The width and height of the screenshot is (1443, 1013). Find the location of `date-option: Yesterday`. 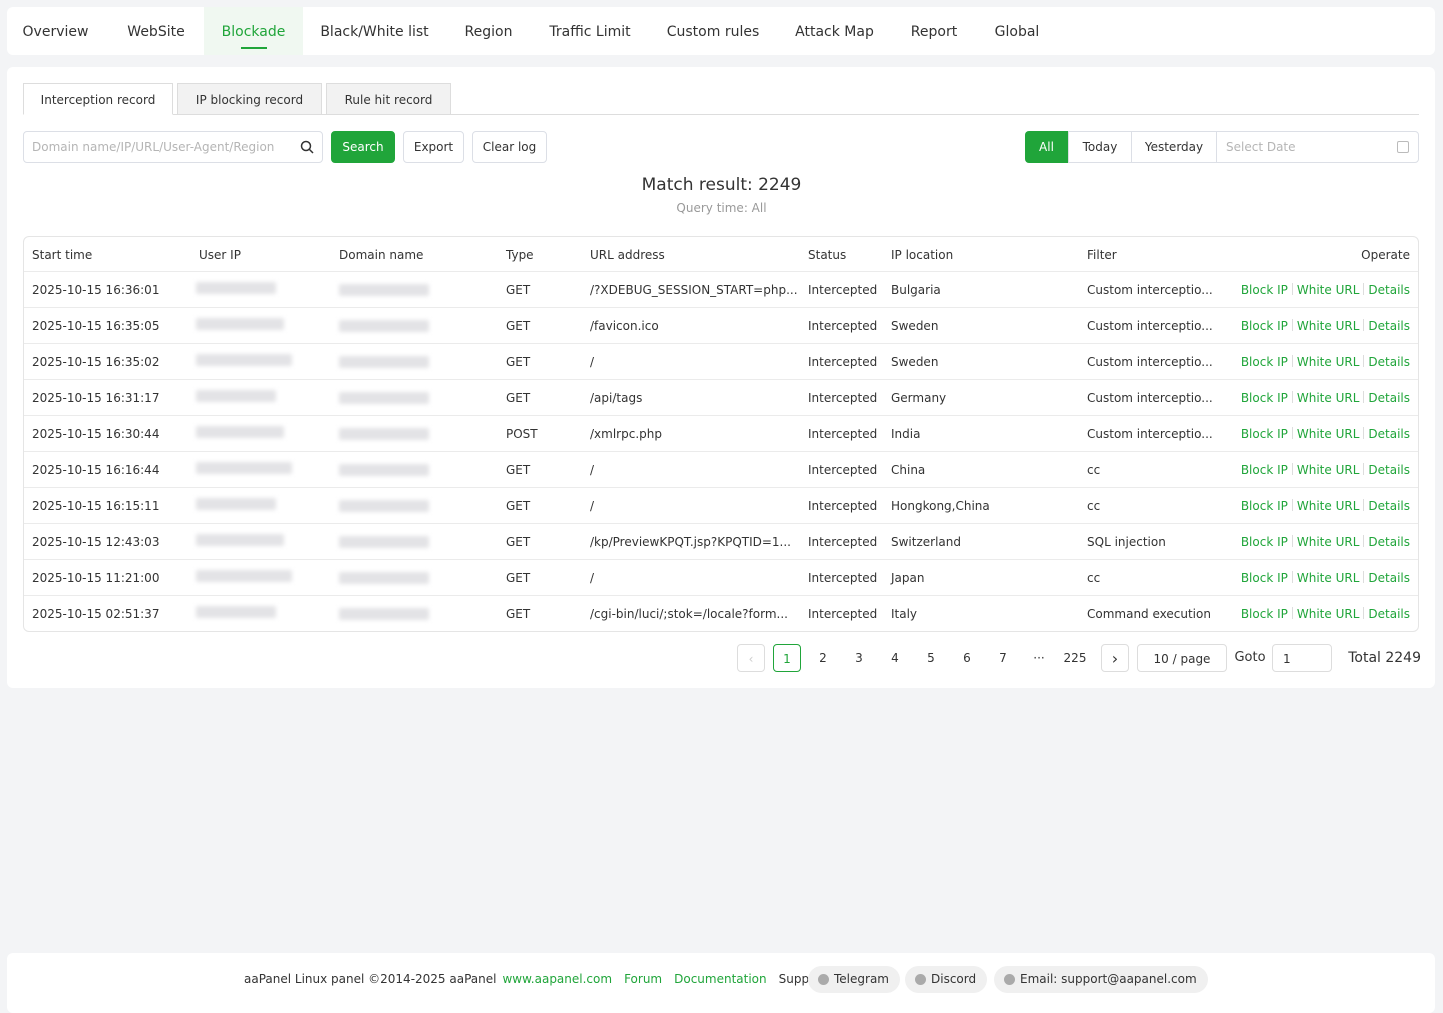

date-option: Yesterday is located at coordinates (1174, 147).